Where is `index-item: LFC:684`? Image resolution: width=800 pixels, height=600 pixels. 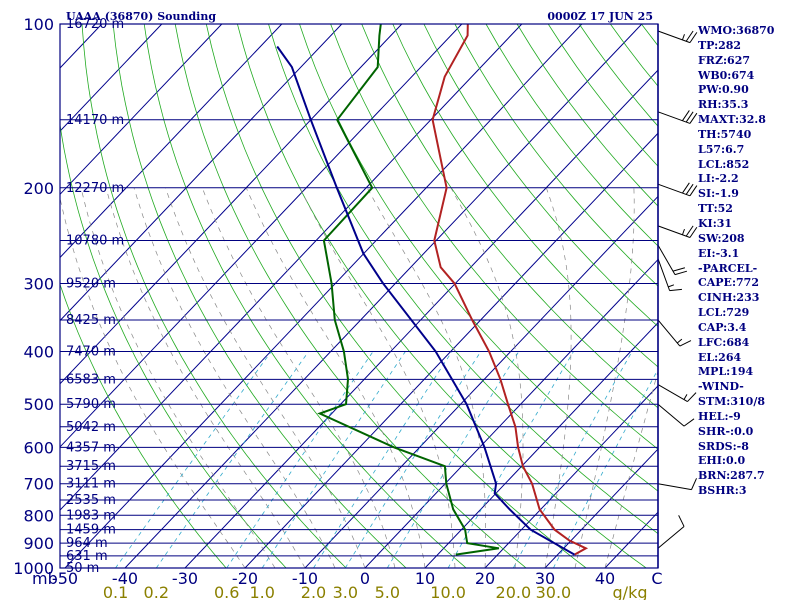
index-item: LFC:684 is located at coordinates (724, 342).